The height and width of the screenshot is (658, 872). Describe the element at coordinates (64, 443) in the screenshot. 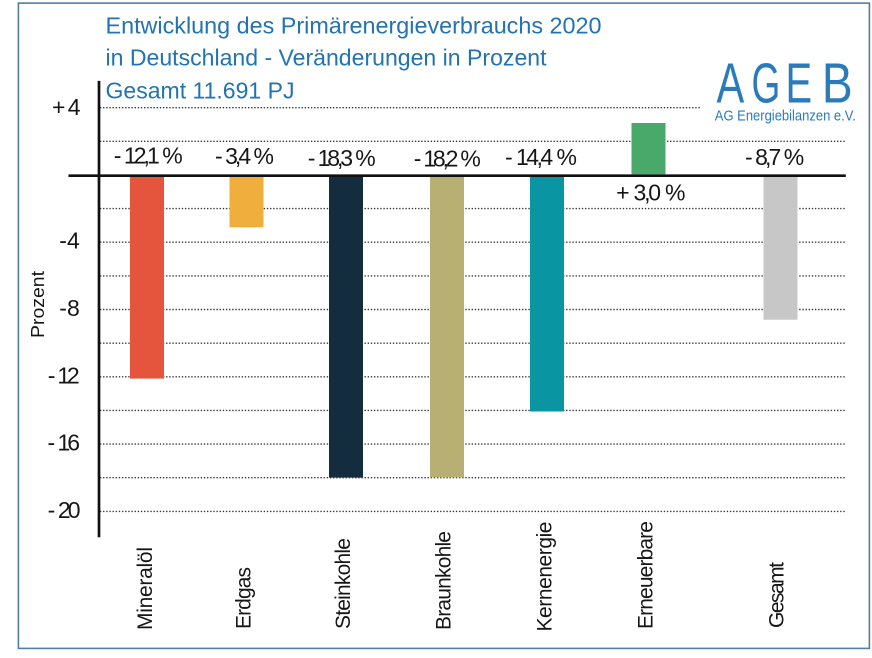

I see `svg-text: - 16` at that location.